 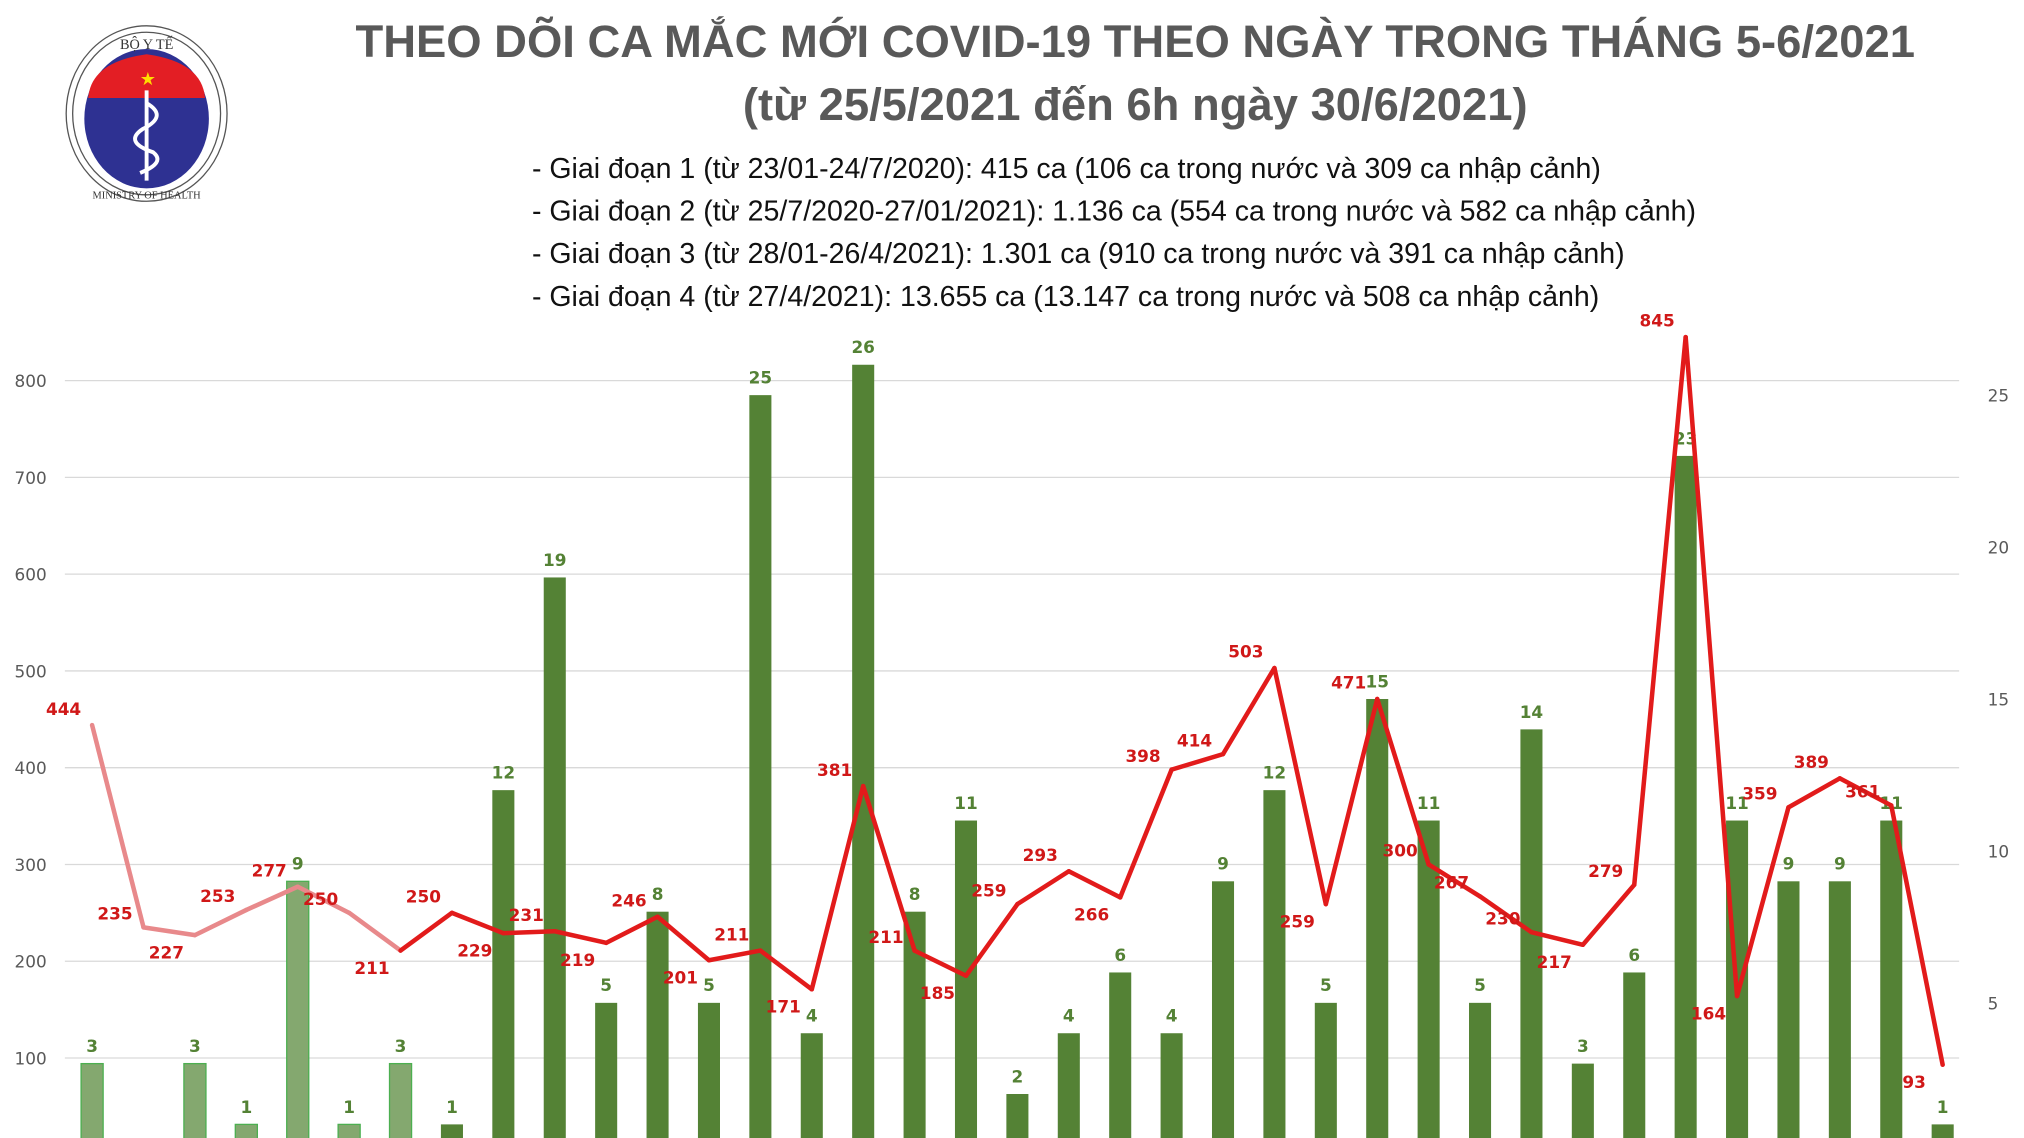 What do you see at coordinates (1998, 396) in the screenshot?
I see `right-tick-label: 25` at bounding box center [1998, 396].